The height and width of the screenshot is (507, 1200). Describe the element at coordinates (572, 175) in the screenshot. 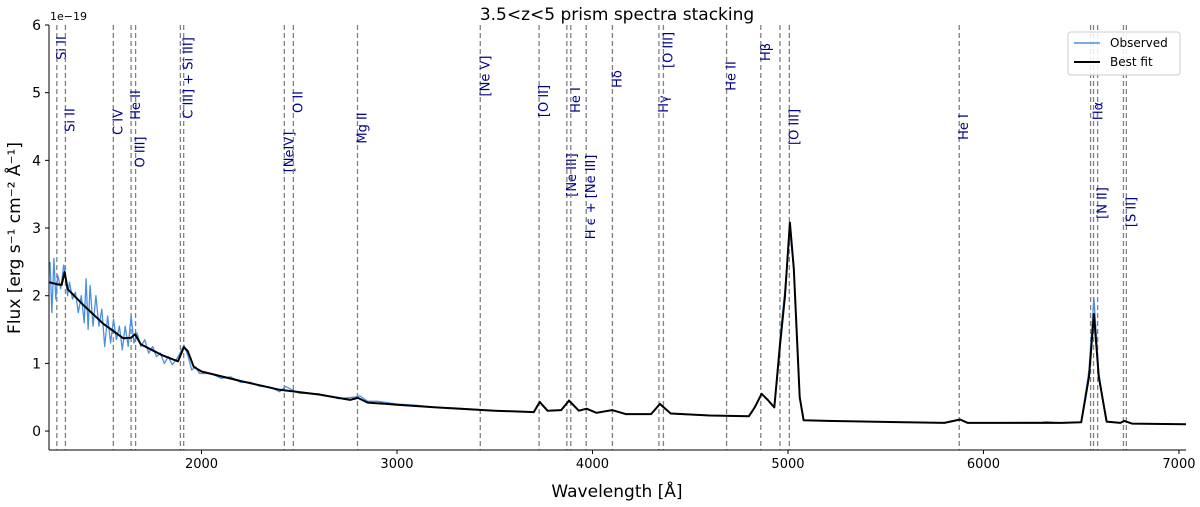

I see `emission-line-label: [Ne III]` at that location.